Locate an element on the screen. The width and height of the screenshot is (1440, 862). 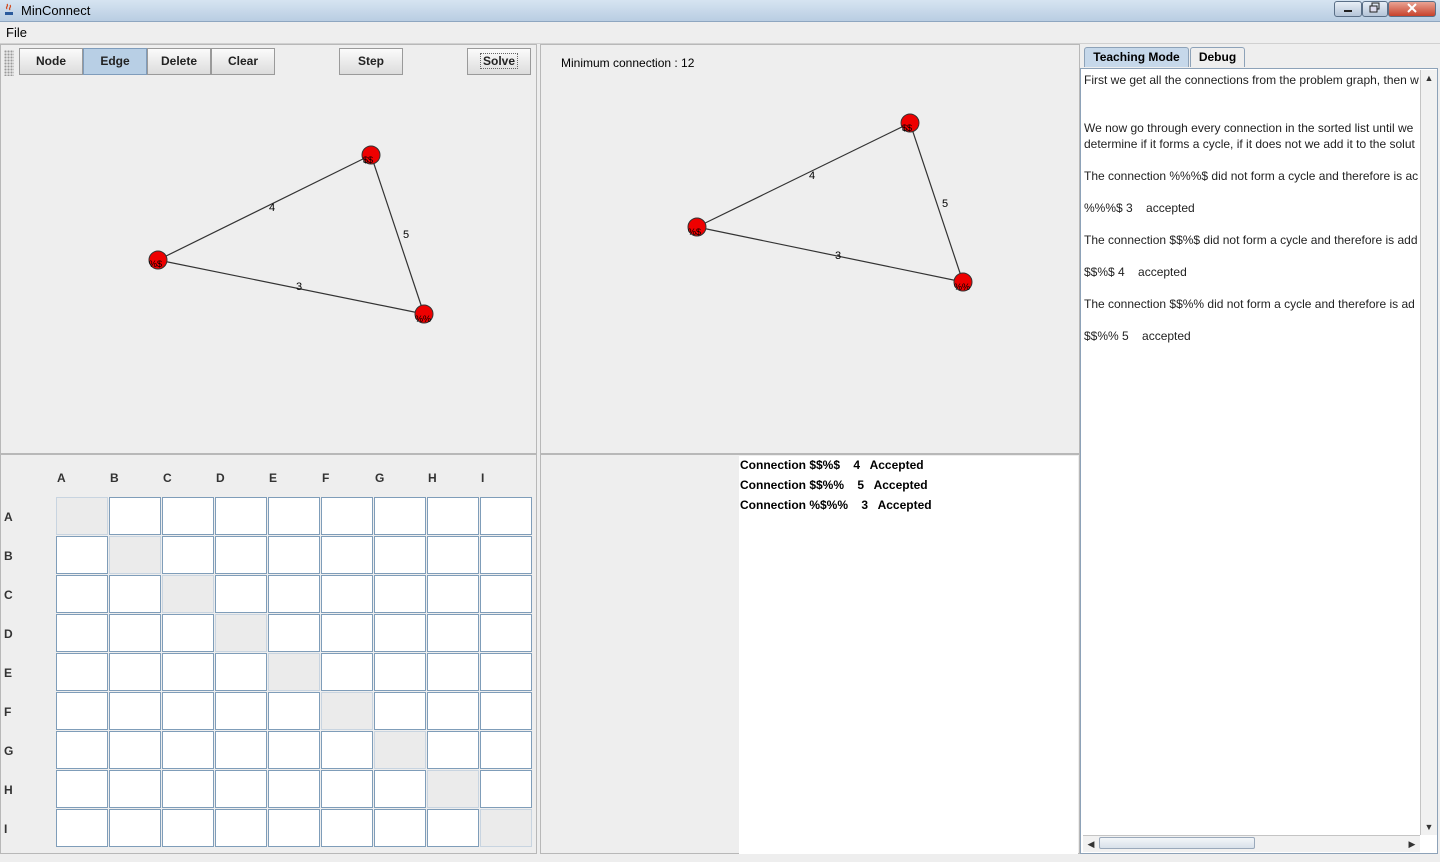
horizontal-scroll-thumb is located at coordinates (1177, 843).